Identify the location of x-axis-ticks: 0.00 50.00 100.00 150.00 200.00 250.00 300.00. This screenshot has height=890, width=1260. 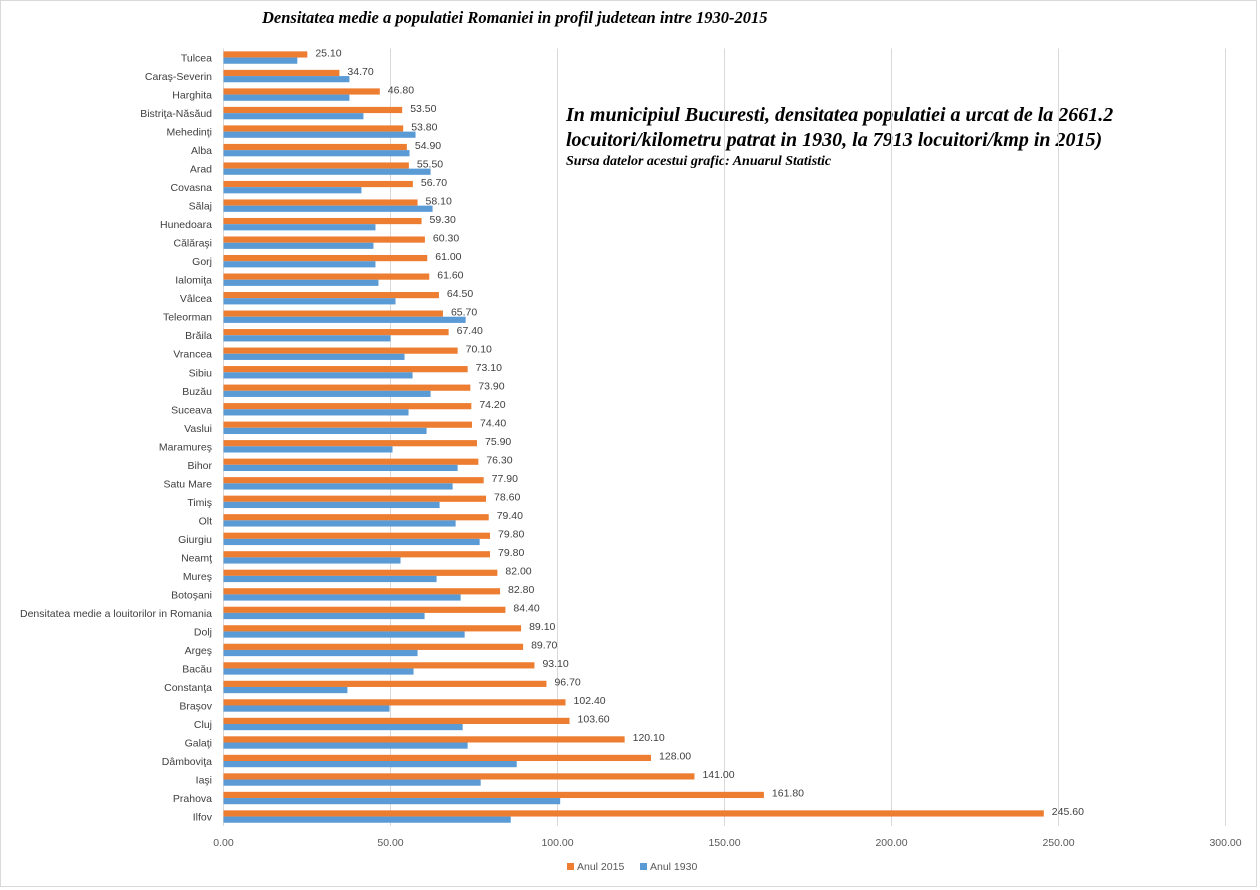
(727, 843).